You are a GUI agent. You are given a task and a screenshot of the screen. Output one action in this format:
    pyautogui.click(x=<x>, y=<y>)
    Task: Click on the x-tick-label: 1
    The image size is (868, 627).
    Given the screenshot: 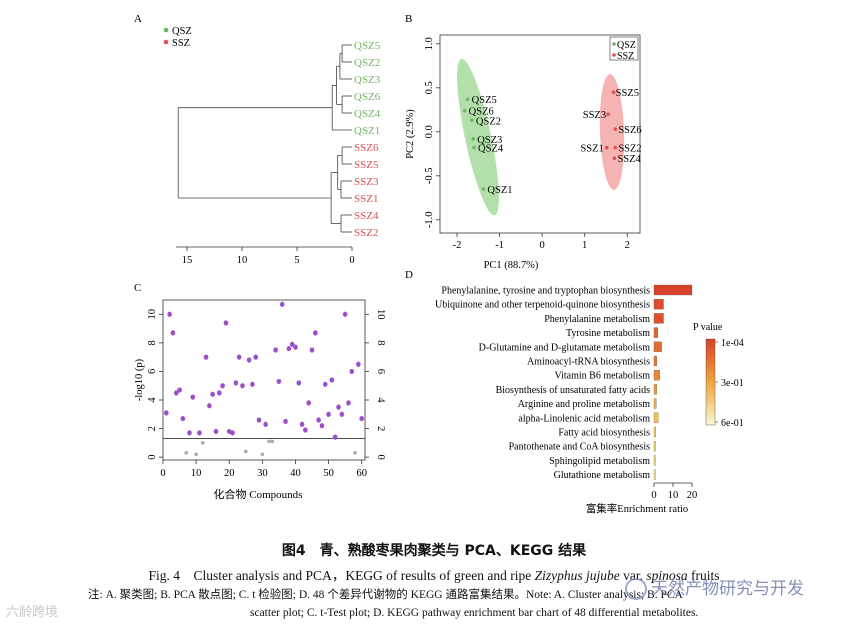 What is the action you would take?
    pyautogui.click(x=584, y=245)
    